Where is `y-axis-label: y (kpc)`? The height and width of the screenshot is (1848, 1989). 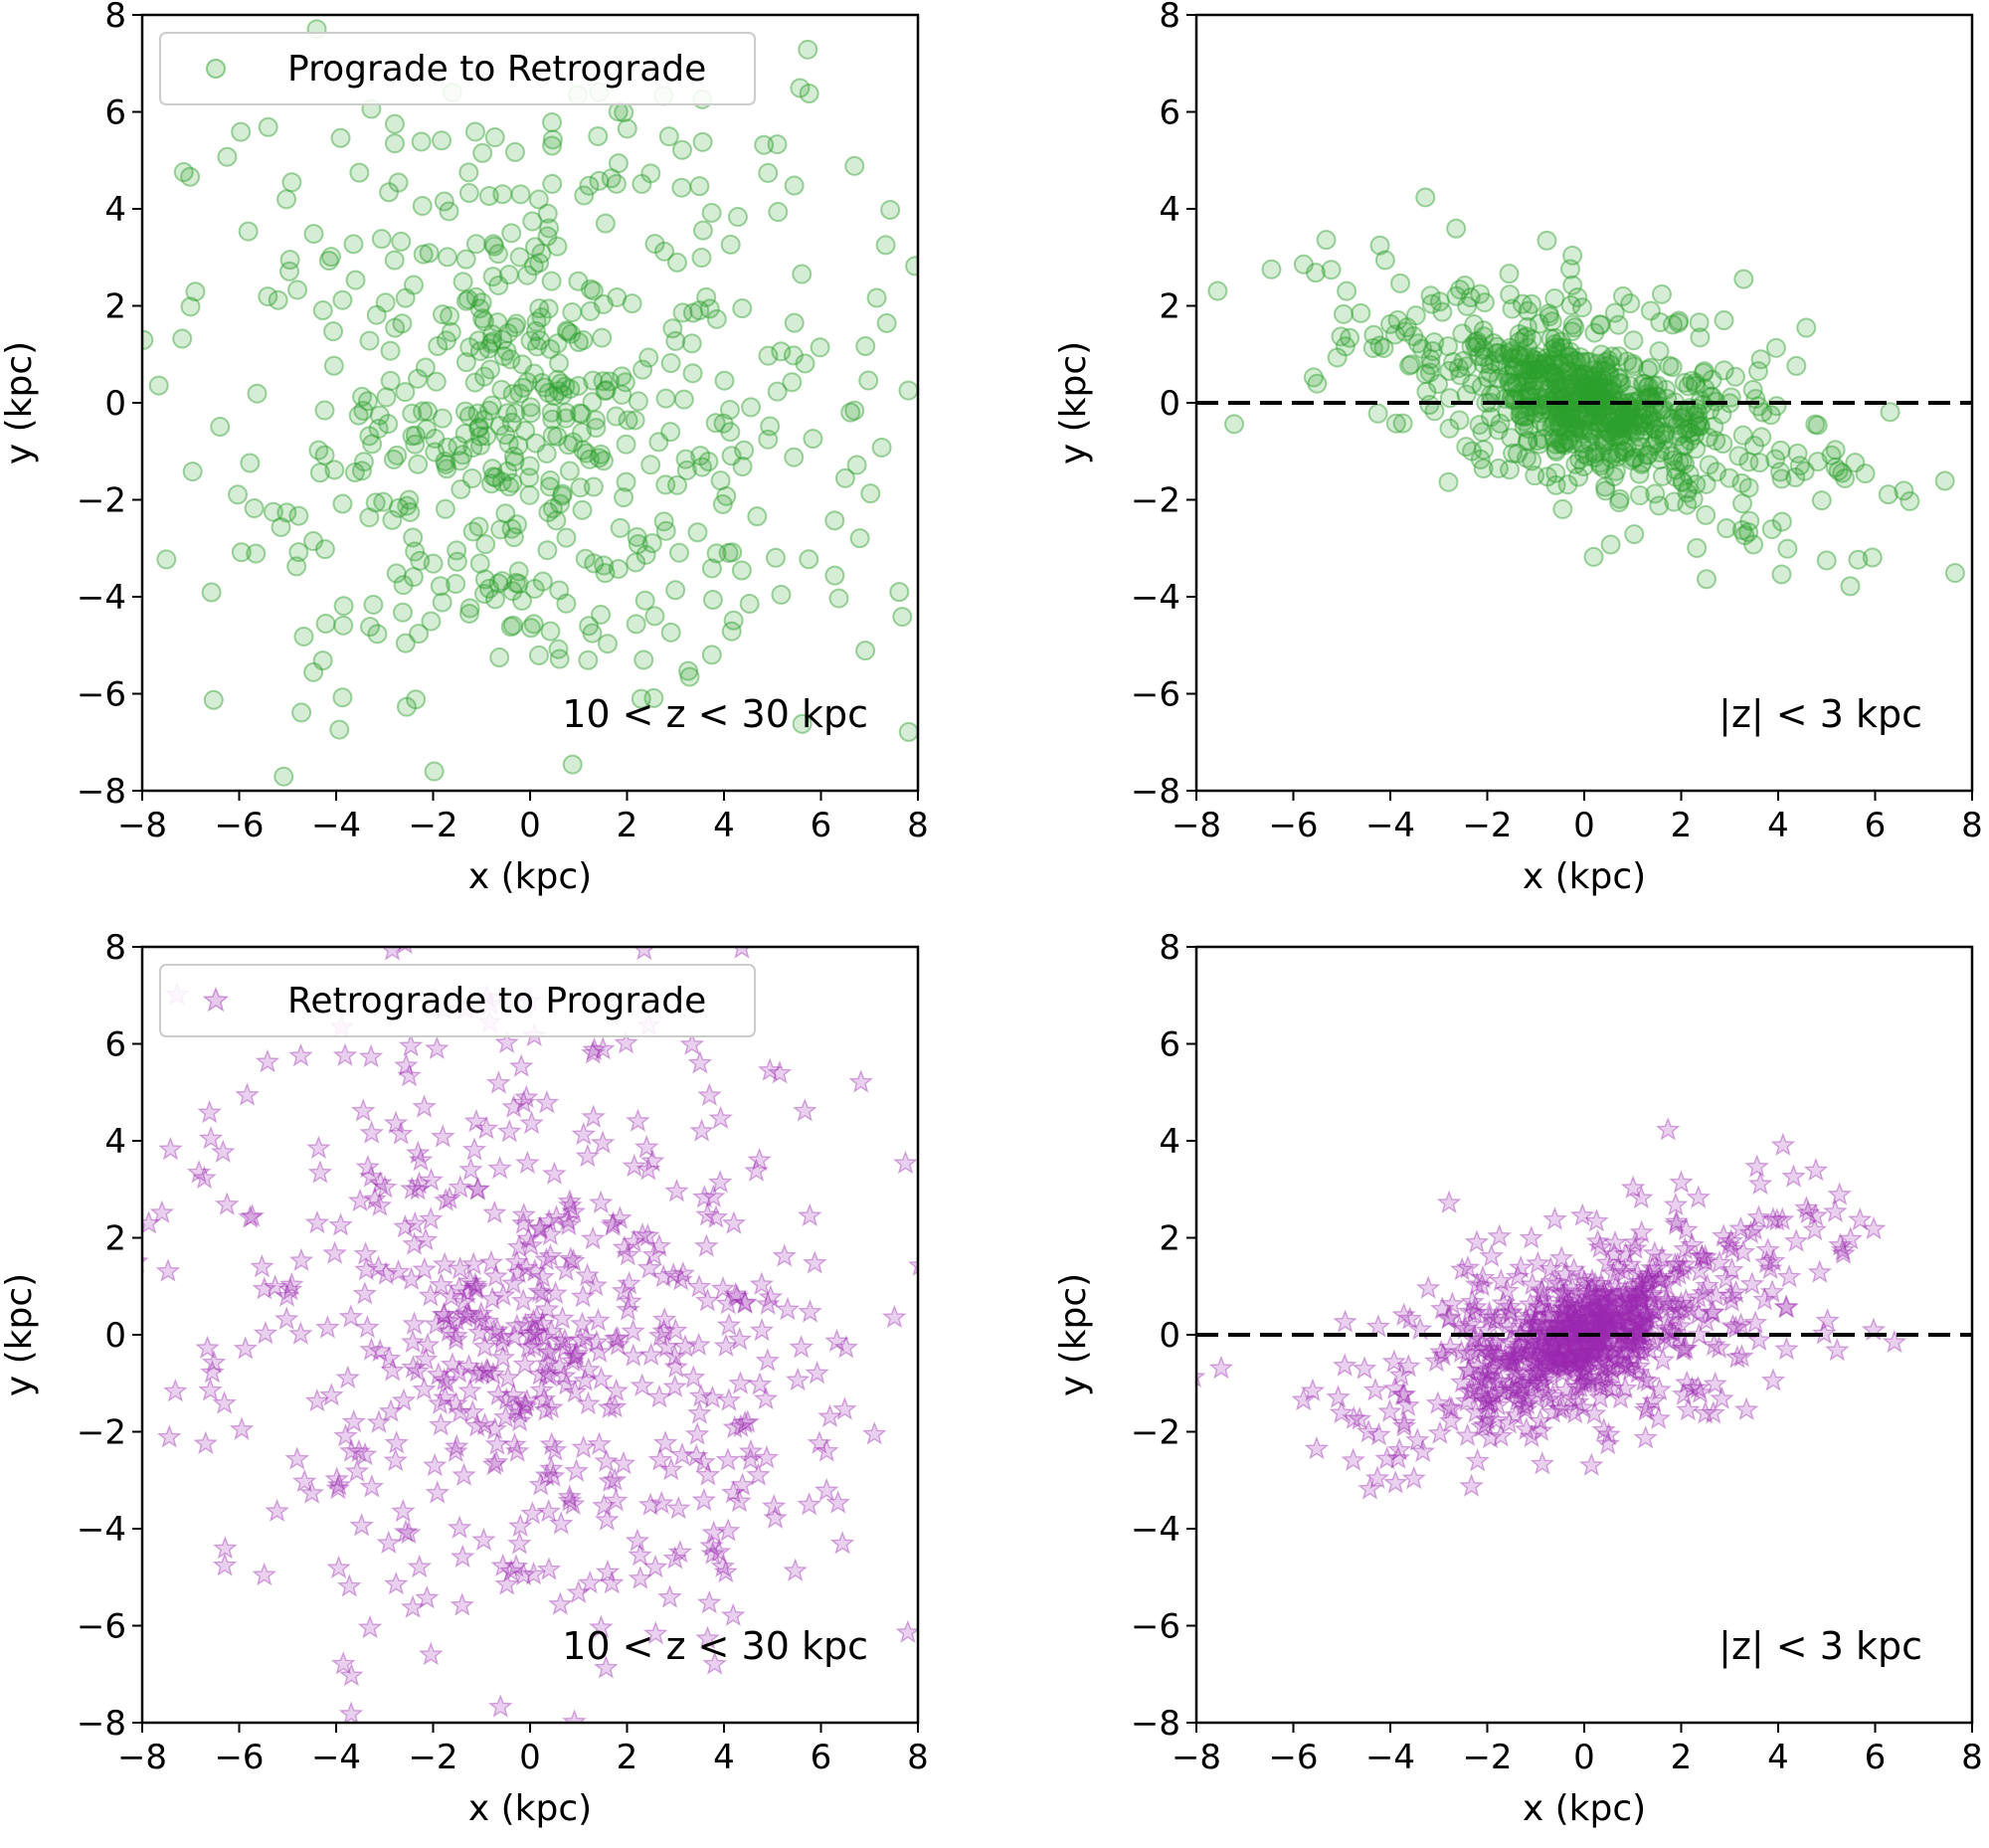
y-axis-label: y (kpc) is located at coordinates (20, 1334).